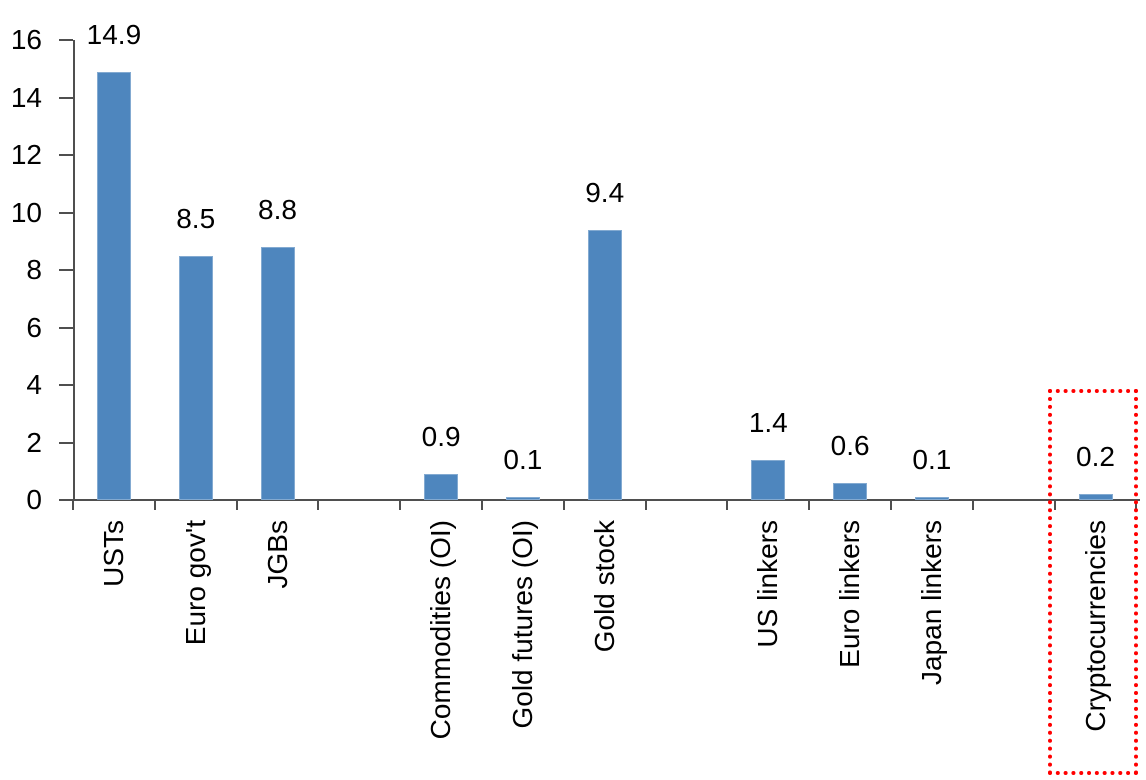 The image size is (1146, 780). What do you see at coordinates (26, 212) in the screenshot?
I see `y-axis-tick-label: 10` at bounding box center [26, 212].